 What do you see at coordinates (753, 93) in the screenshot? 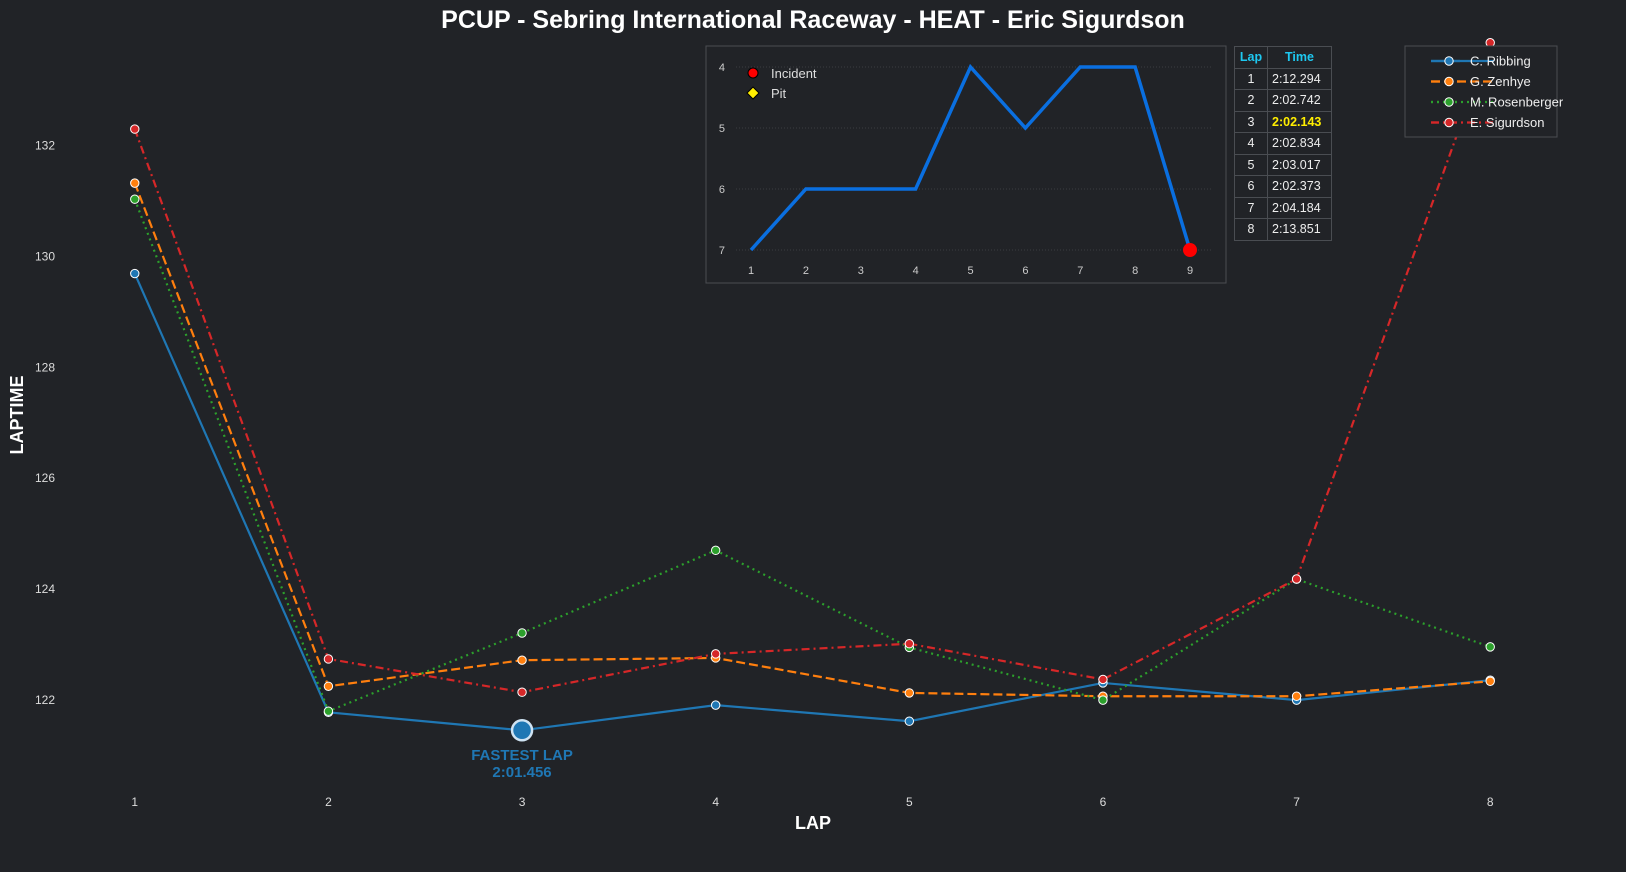
I see `pit-legend-icon` at bounding box center [753, 93].